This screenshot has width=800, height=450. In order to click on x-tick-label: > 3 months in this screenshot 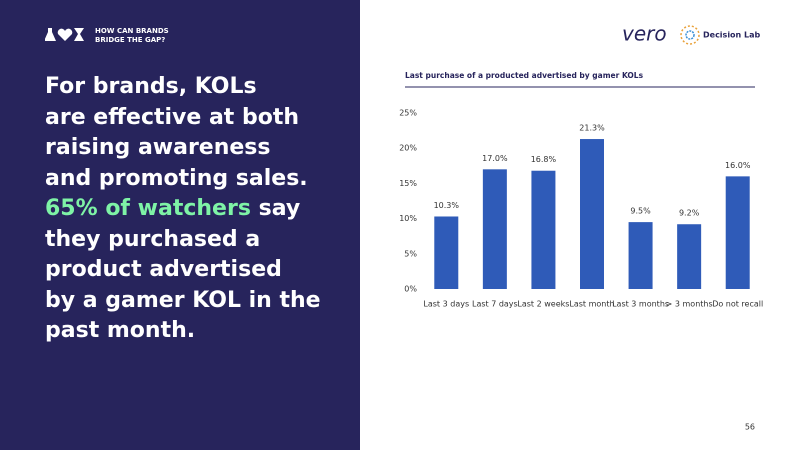, I will do `click(689, 304)`.